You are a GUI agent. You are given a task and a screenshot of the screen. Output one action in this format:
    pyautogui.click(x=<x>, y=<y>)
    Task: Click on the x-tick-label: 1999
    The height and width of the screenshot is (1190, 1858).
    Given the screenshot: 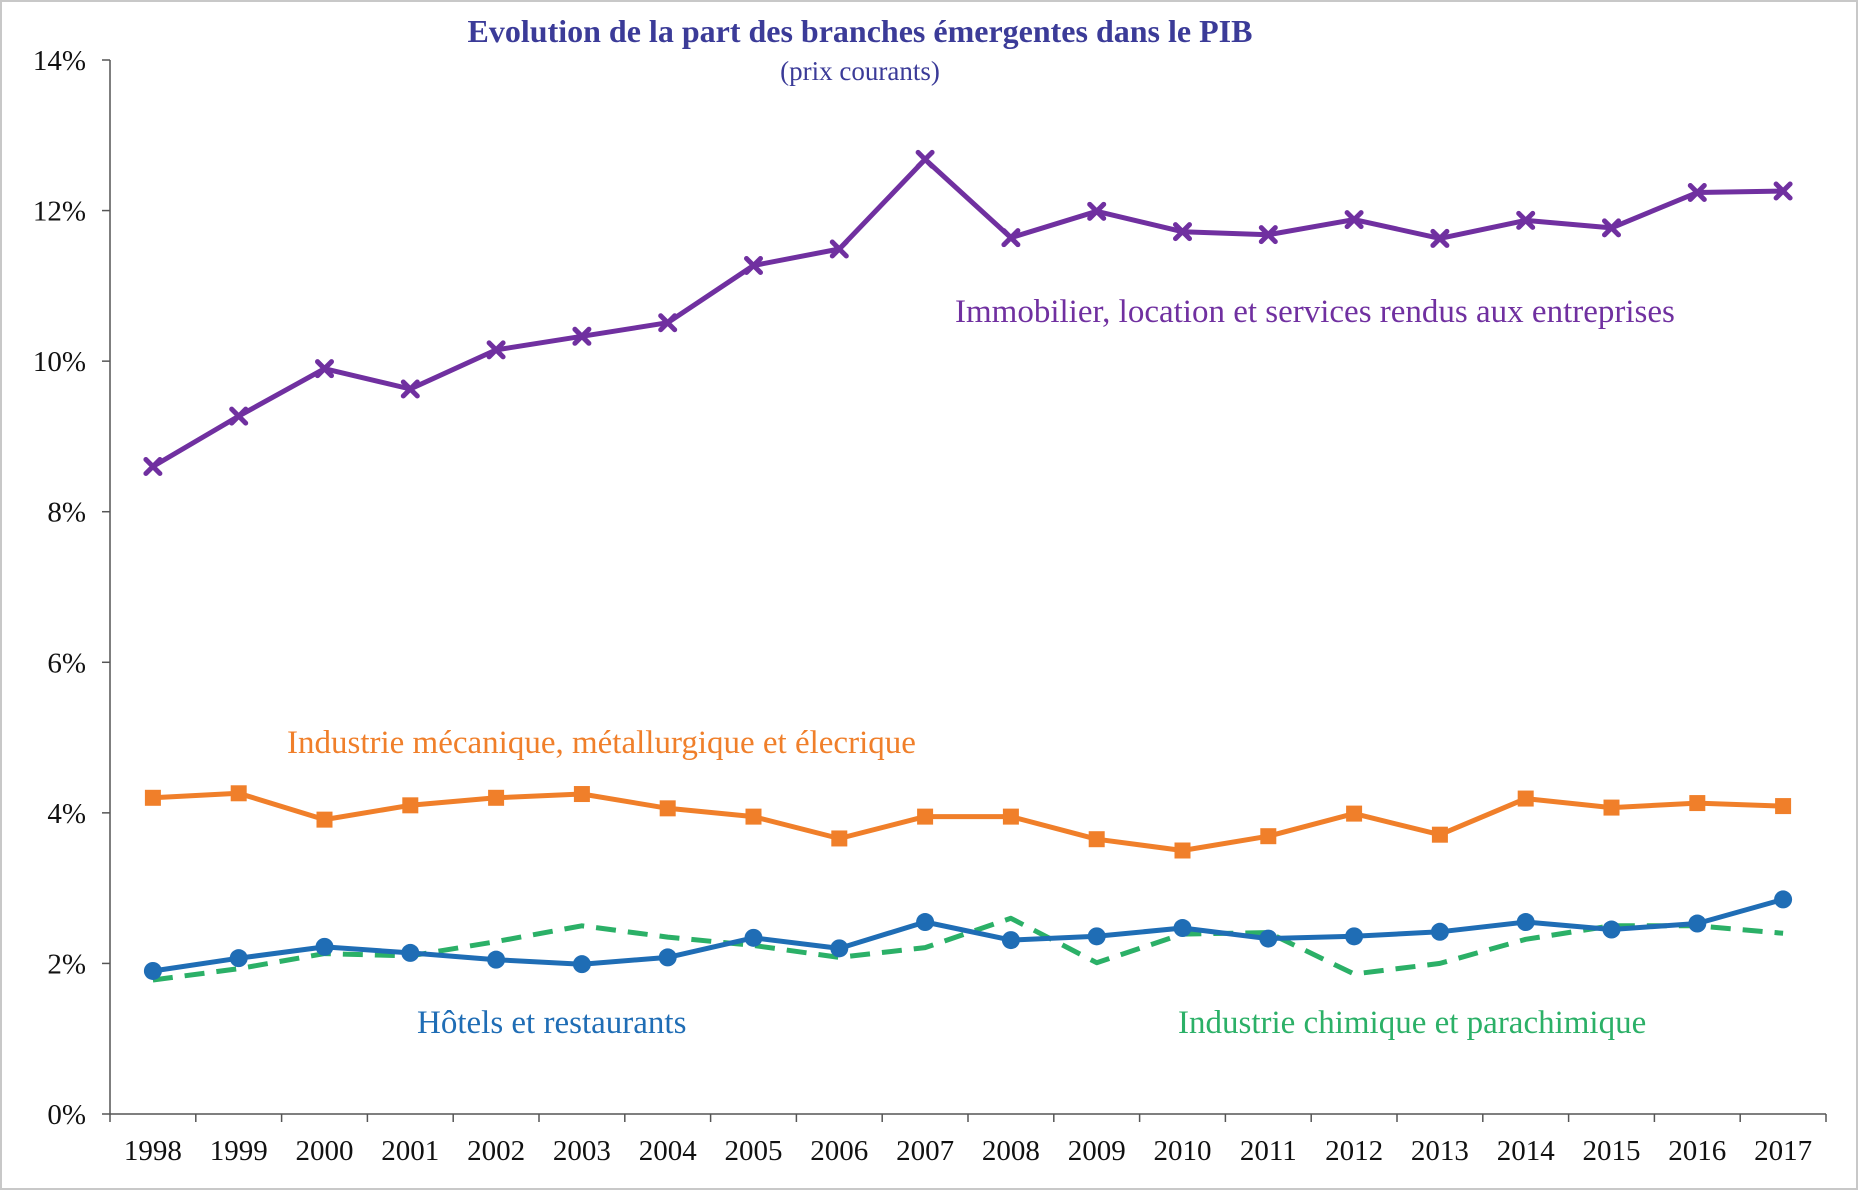 What is the action you would take?
    pyautogui.click(x=239, y=1151)
    